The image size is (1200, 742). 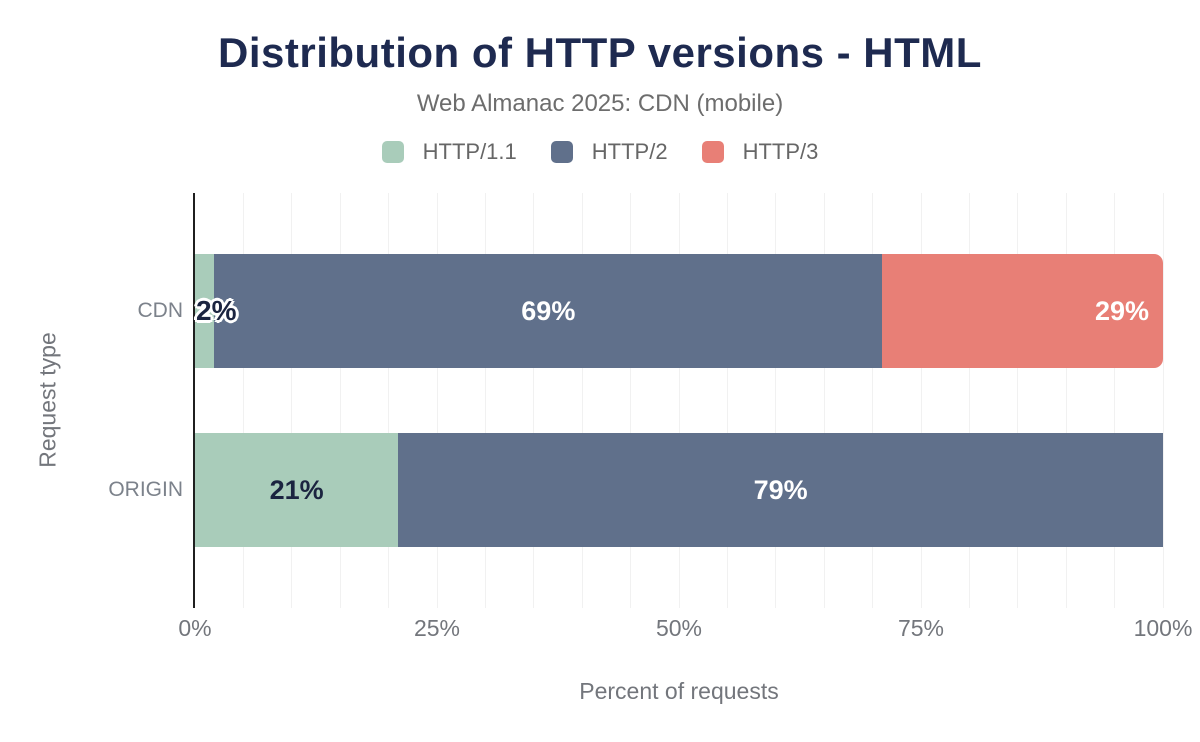 I want to click on legend-item-http2: HTTP/2, so click(x=609, y=152).